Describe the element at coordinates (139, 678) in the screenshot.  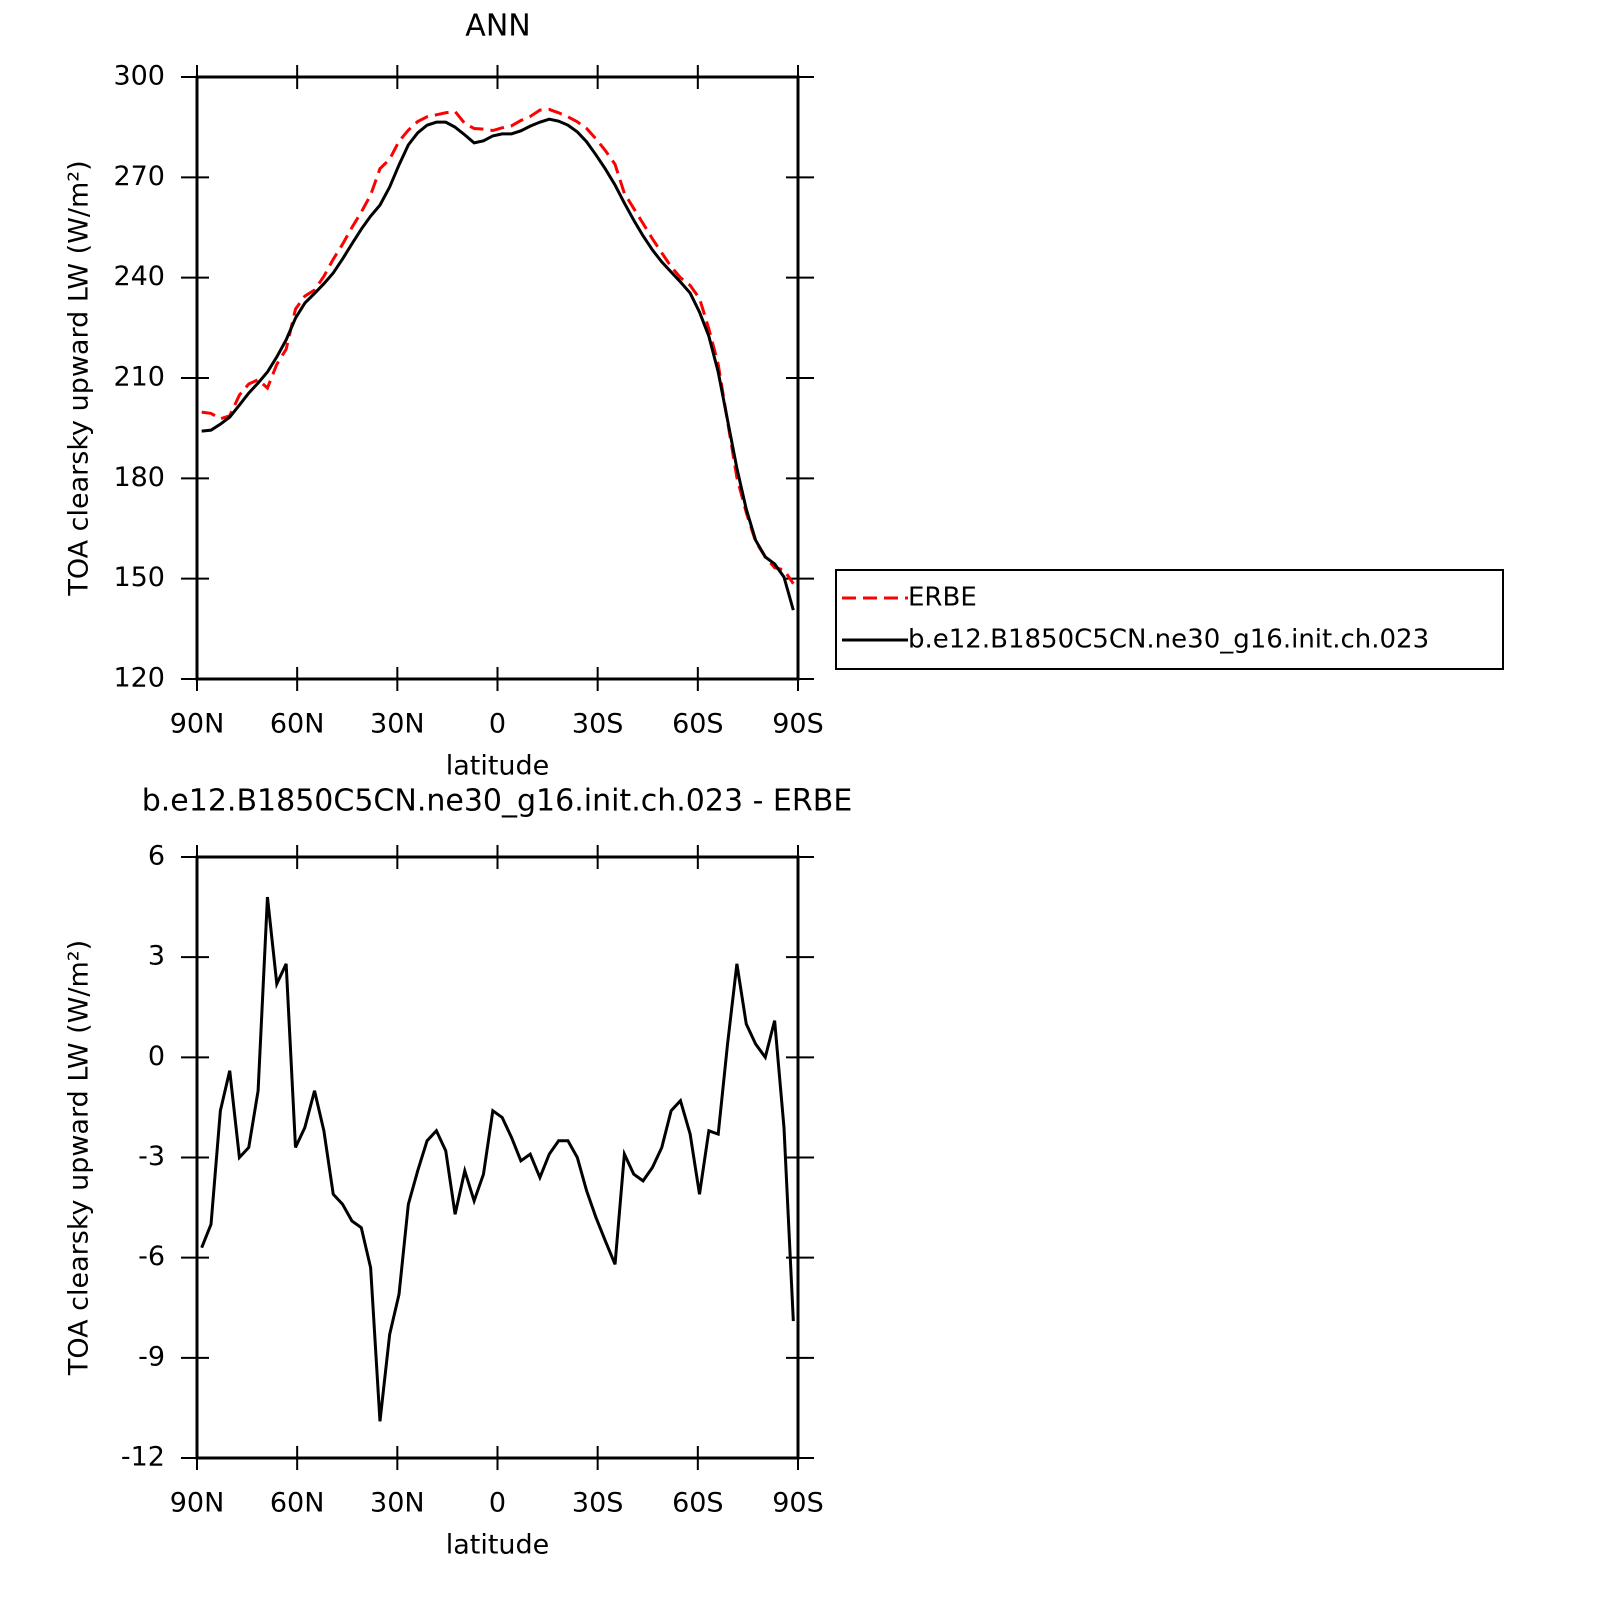
I see `y-tick-label: 120` at that location.